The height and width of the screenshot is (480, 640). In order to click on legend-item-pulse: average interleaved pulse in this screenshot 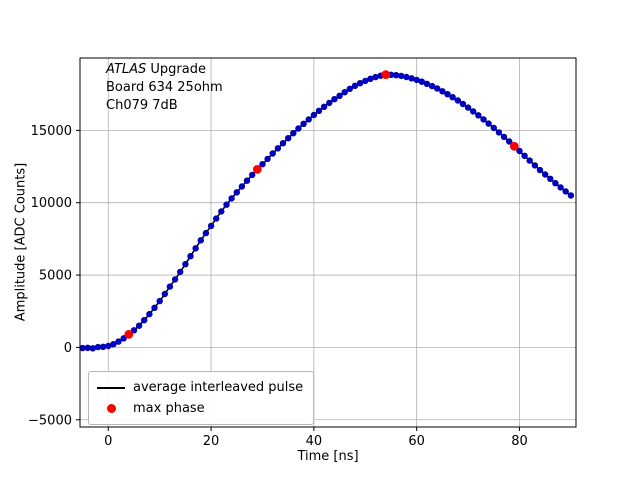, I will do `click(200, 387)`.